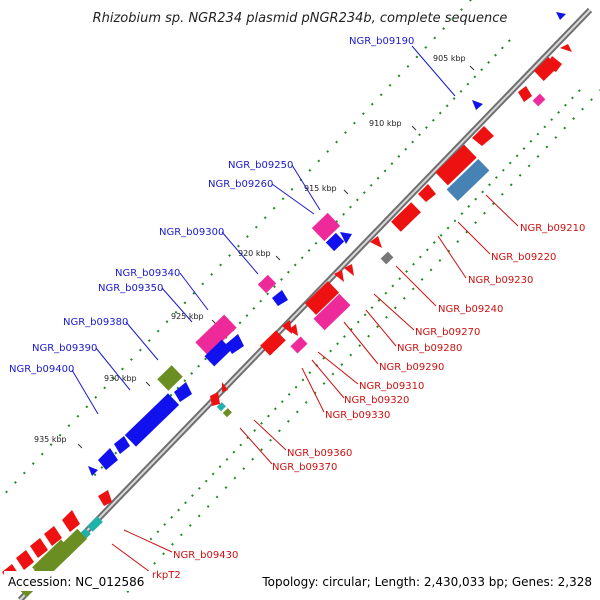 The width and height of the screenshot is (600, 600). What do you see at coordinates (260, 165) in the screenshot?
I see `label-NGR_b09250: NGR_b09250` at bounding box center [260, 165].